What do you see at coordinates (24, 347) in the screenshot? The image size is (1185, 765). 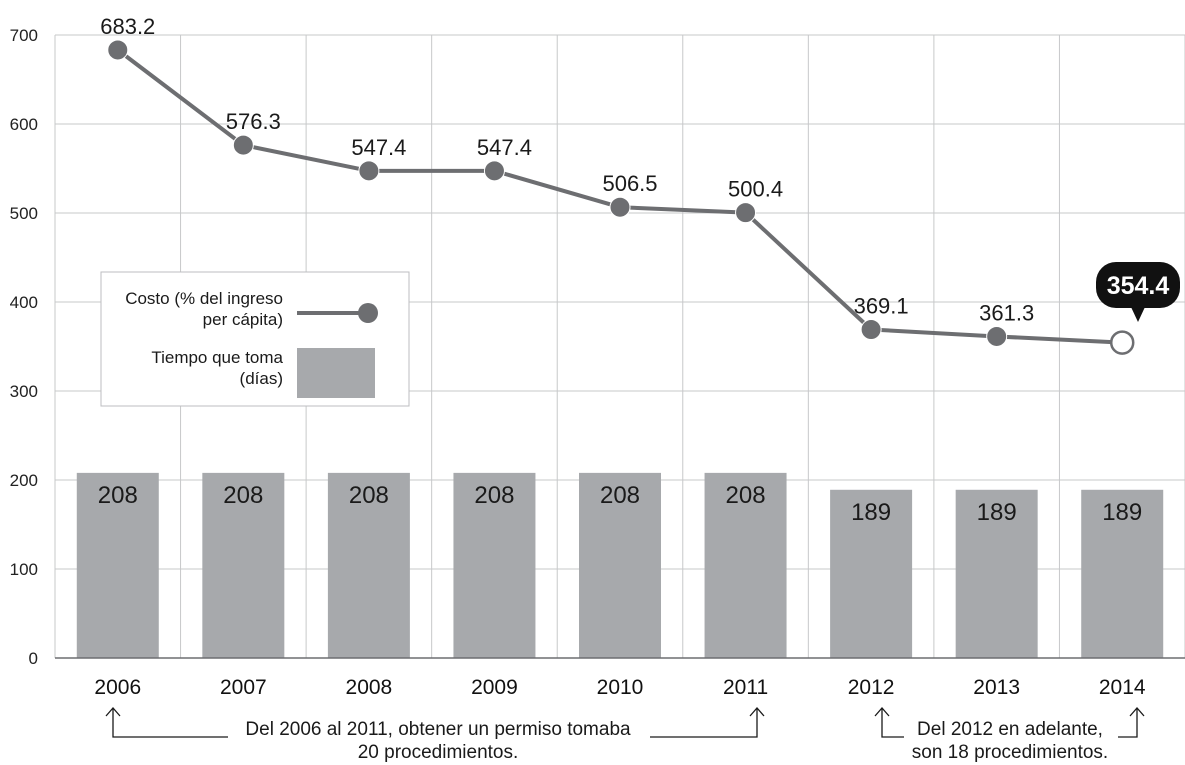 I see `y-axis: 0 100 200 300 400 500 600 700` at bounding box center [24, 347].